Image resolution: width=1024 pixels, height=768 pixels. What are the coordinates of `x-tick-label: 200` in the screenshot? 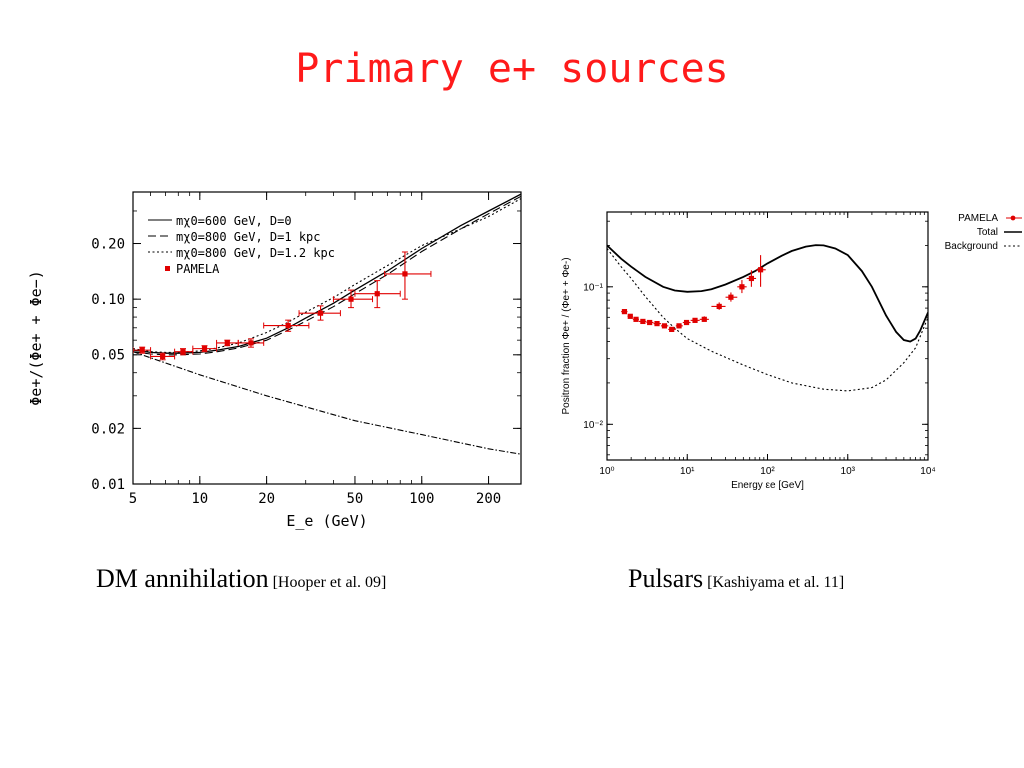 It's located at (488, 499).